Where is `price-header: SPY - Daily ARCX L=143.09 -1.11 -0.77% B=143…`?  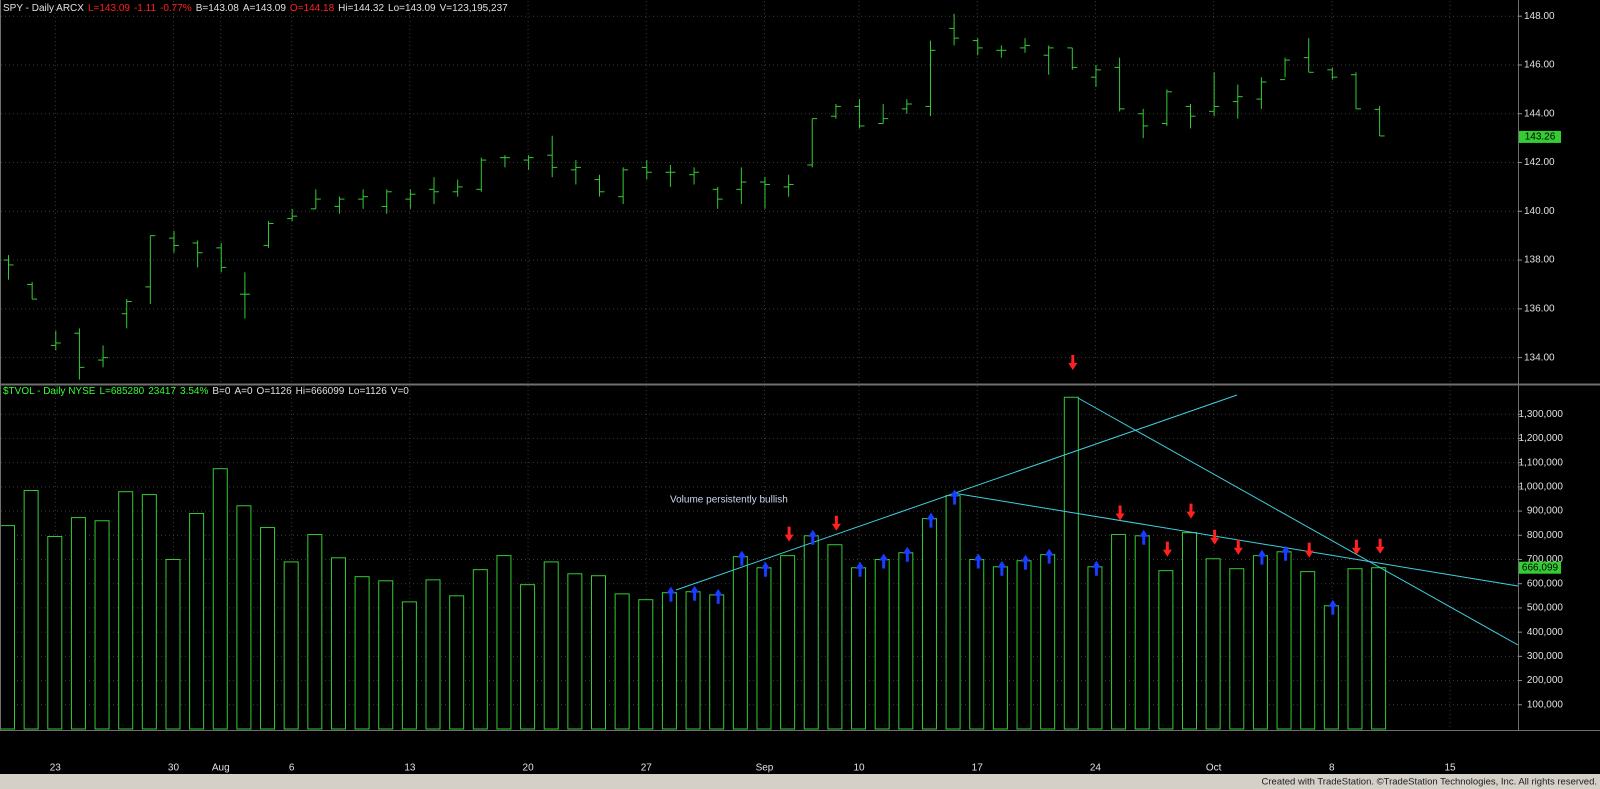 price-header: SPY - Daily ARCX L=143.09 -1.11 -0.77% B=143… is located at coordinates (255, 8).